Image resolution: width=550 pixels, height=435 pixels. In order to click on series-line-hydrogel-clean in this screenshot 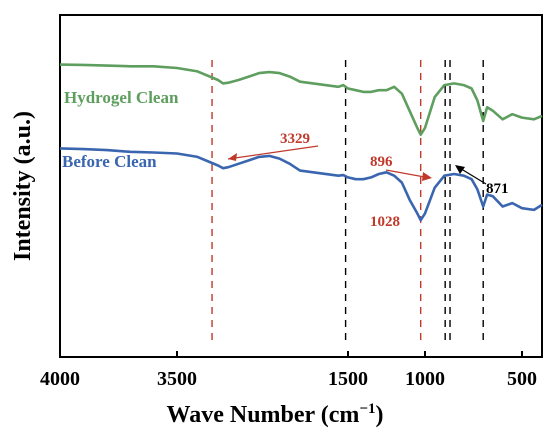, I will do `click(301, 99)`.